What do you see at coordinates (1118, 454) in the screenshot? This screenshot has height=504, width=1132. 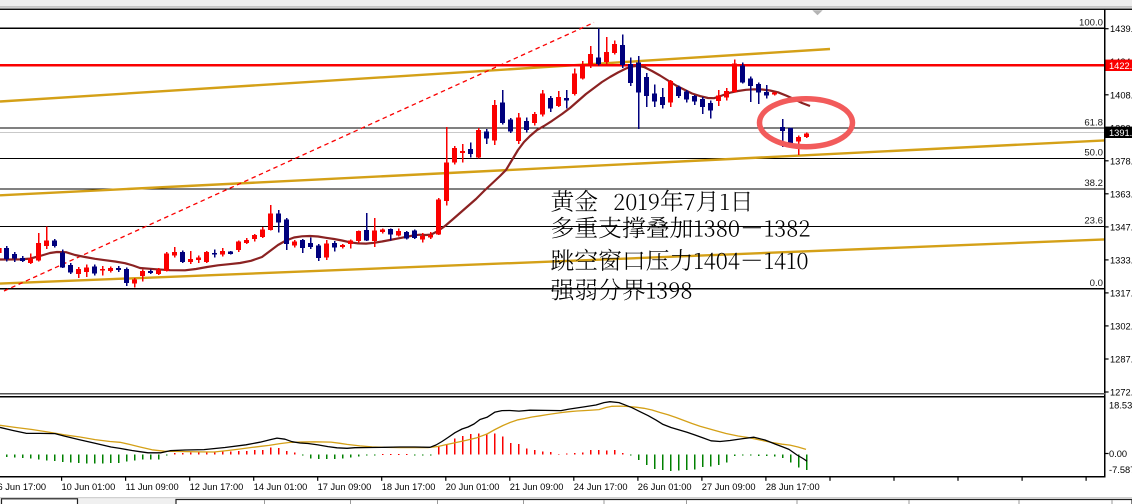 I see `svg-text: 0.00` at bounding box center [1118, 454].